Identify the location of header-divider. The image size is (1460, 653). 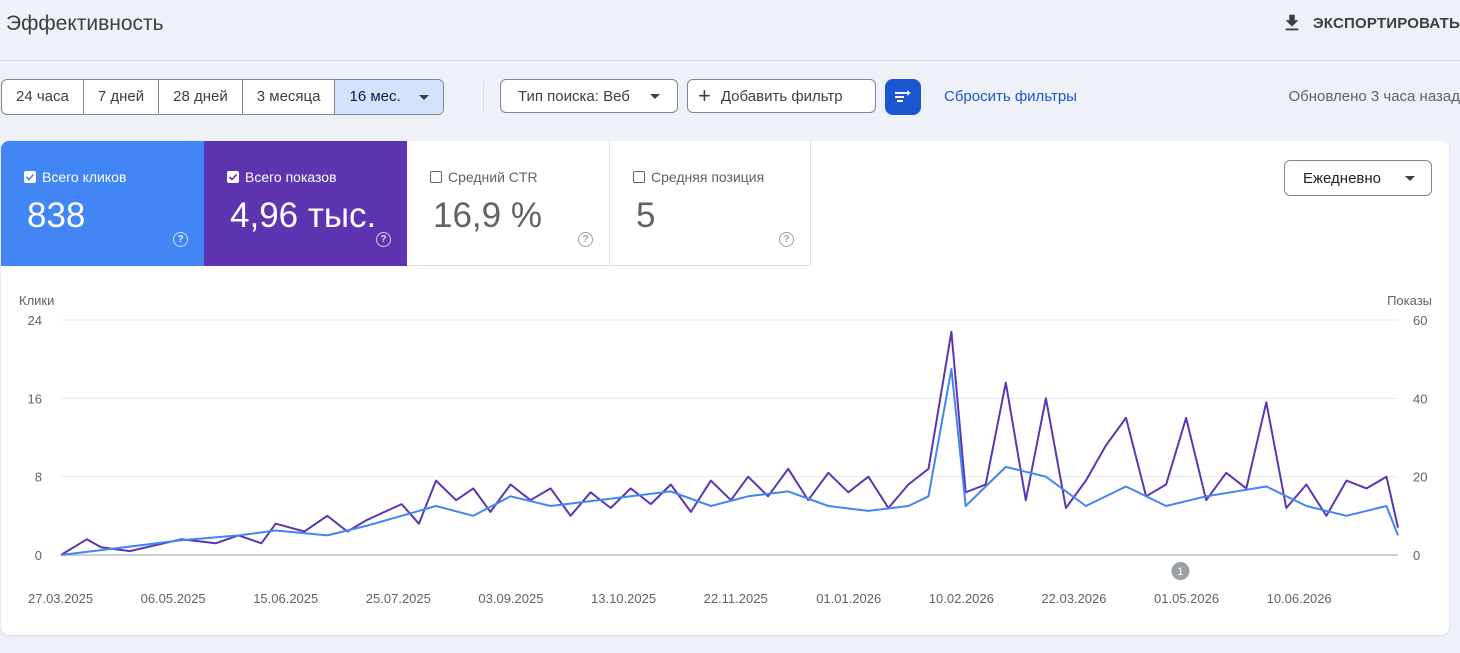
(730, 60).